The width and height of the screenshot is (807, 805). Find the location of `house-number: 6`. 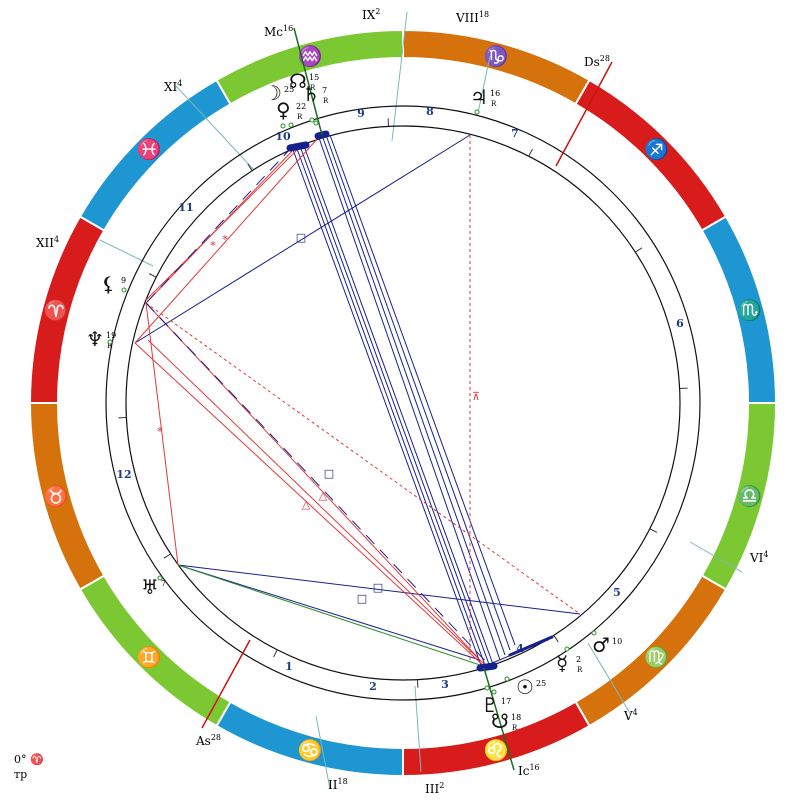

house-number: 6 is located at coordinates (680, 323).